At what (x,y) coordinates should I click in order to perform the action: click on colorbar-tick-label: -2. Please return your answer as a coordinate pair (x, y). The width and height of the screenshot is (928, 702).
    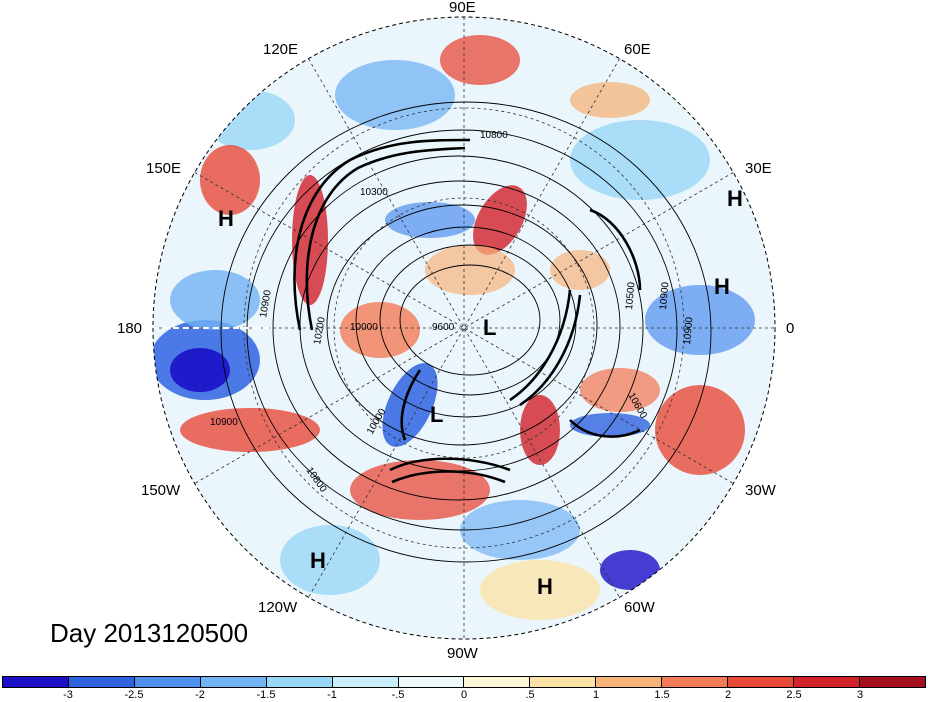
    Looking at the image, I should click on (200, 695).